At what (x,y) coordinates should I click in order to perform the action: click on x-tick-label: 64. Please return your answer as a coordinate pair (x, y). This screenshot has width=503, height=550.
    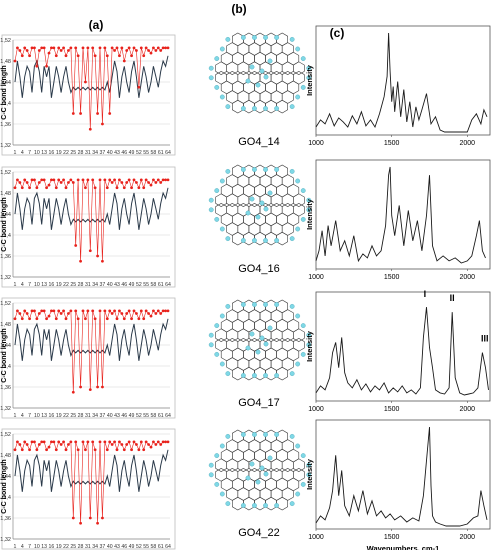
    Looking at the image, I should click on (168, 416).